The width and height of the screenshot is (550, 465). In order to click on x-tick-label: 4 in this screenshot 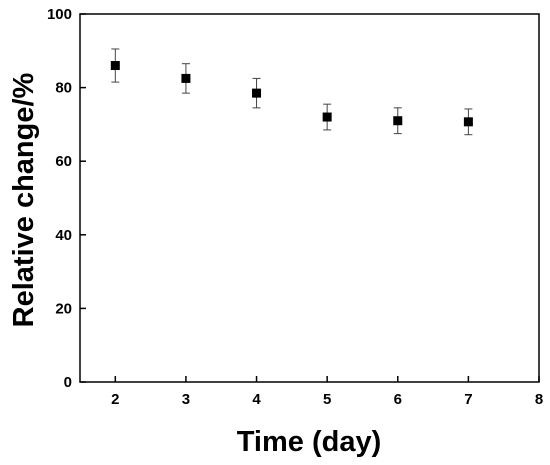, I will do `click(256, 399)`.